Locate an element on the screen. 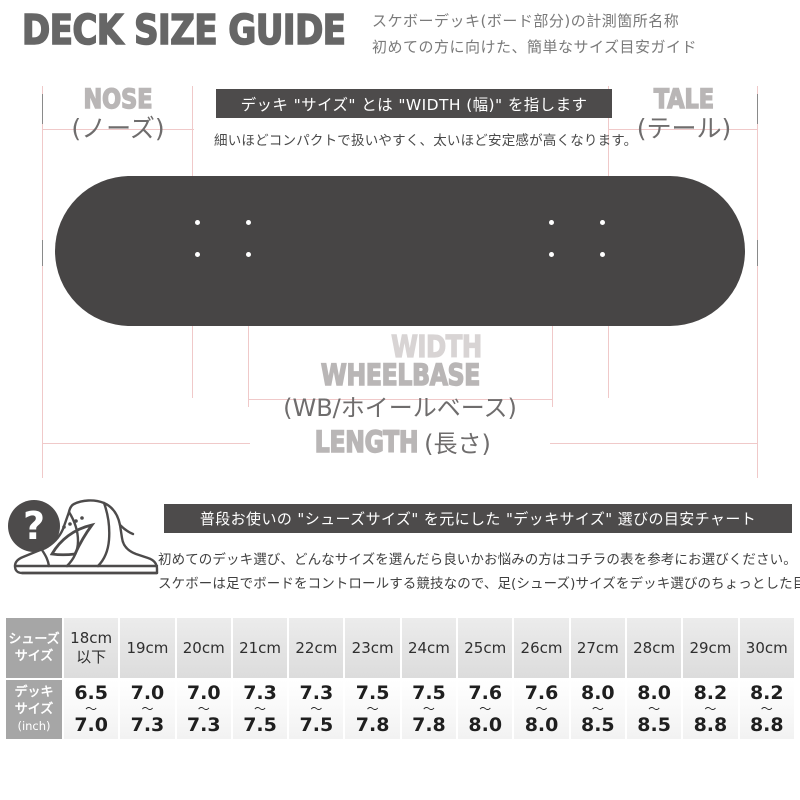 This screenshot has height=800, width=800. header-cell-7-line1: 25cm is located at coordinates (485, 647).